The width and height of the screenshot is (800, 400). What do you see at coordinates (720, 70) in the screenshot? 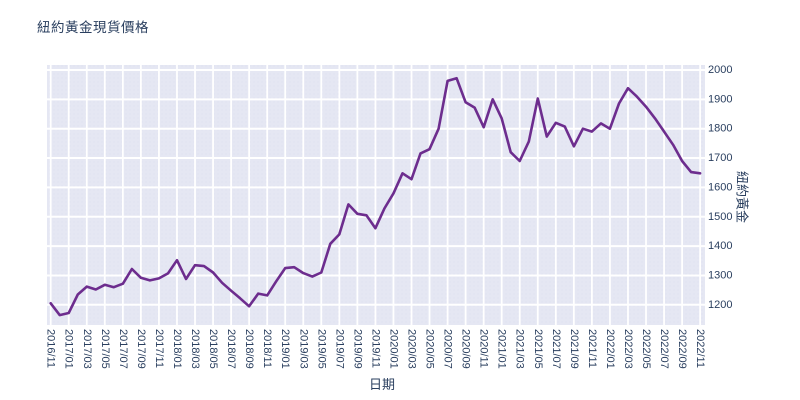
I see `y-tick-label: 2000` at bounding box center [720, 70].